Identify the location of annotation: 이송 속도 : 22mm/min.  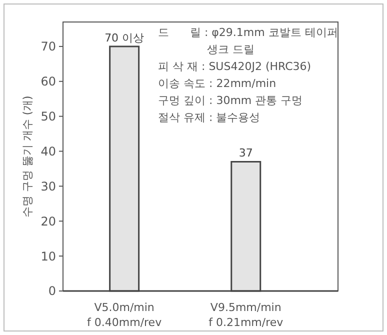
(217, 83).